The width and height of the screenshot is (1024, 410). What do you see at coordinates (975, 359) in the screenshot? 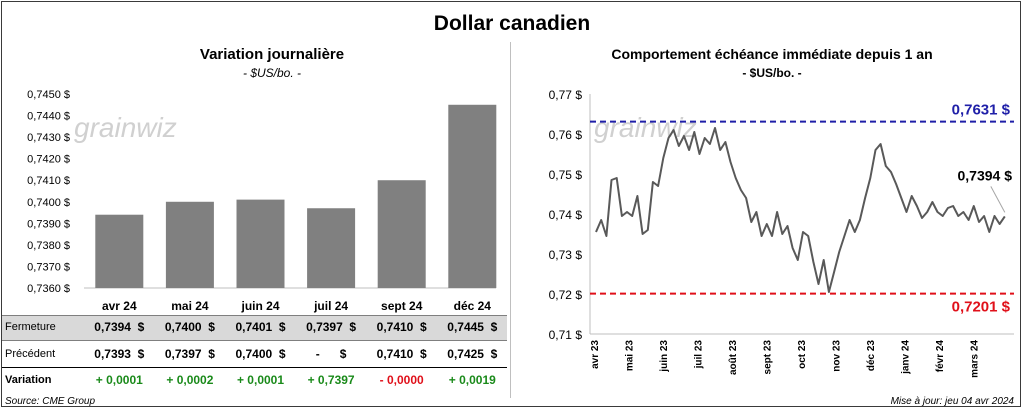
I see `right-x-tick-label: mars 24` at bounding box center [975, 359].